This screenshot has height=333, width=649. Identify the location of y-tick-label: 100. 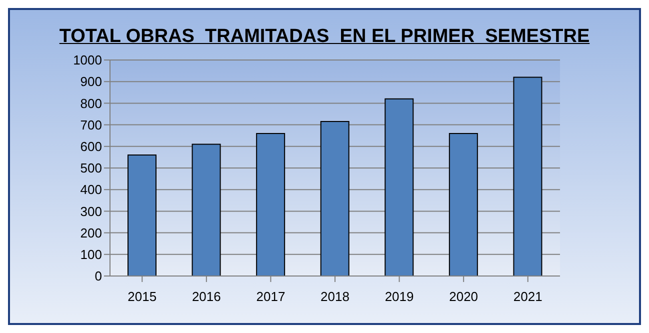
(91, 254).